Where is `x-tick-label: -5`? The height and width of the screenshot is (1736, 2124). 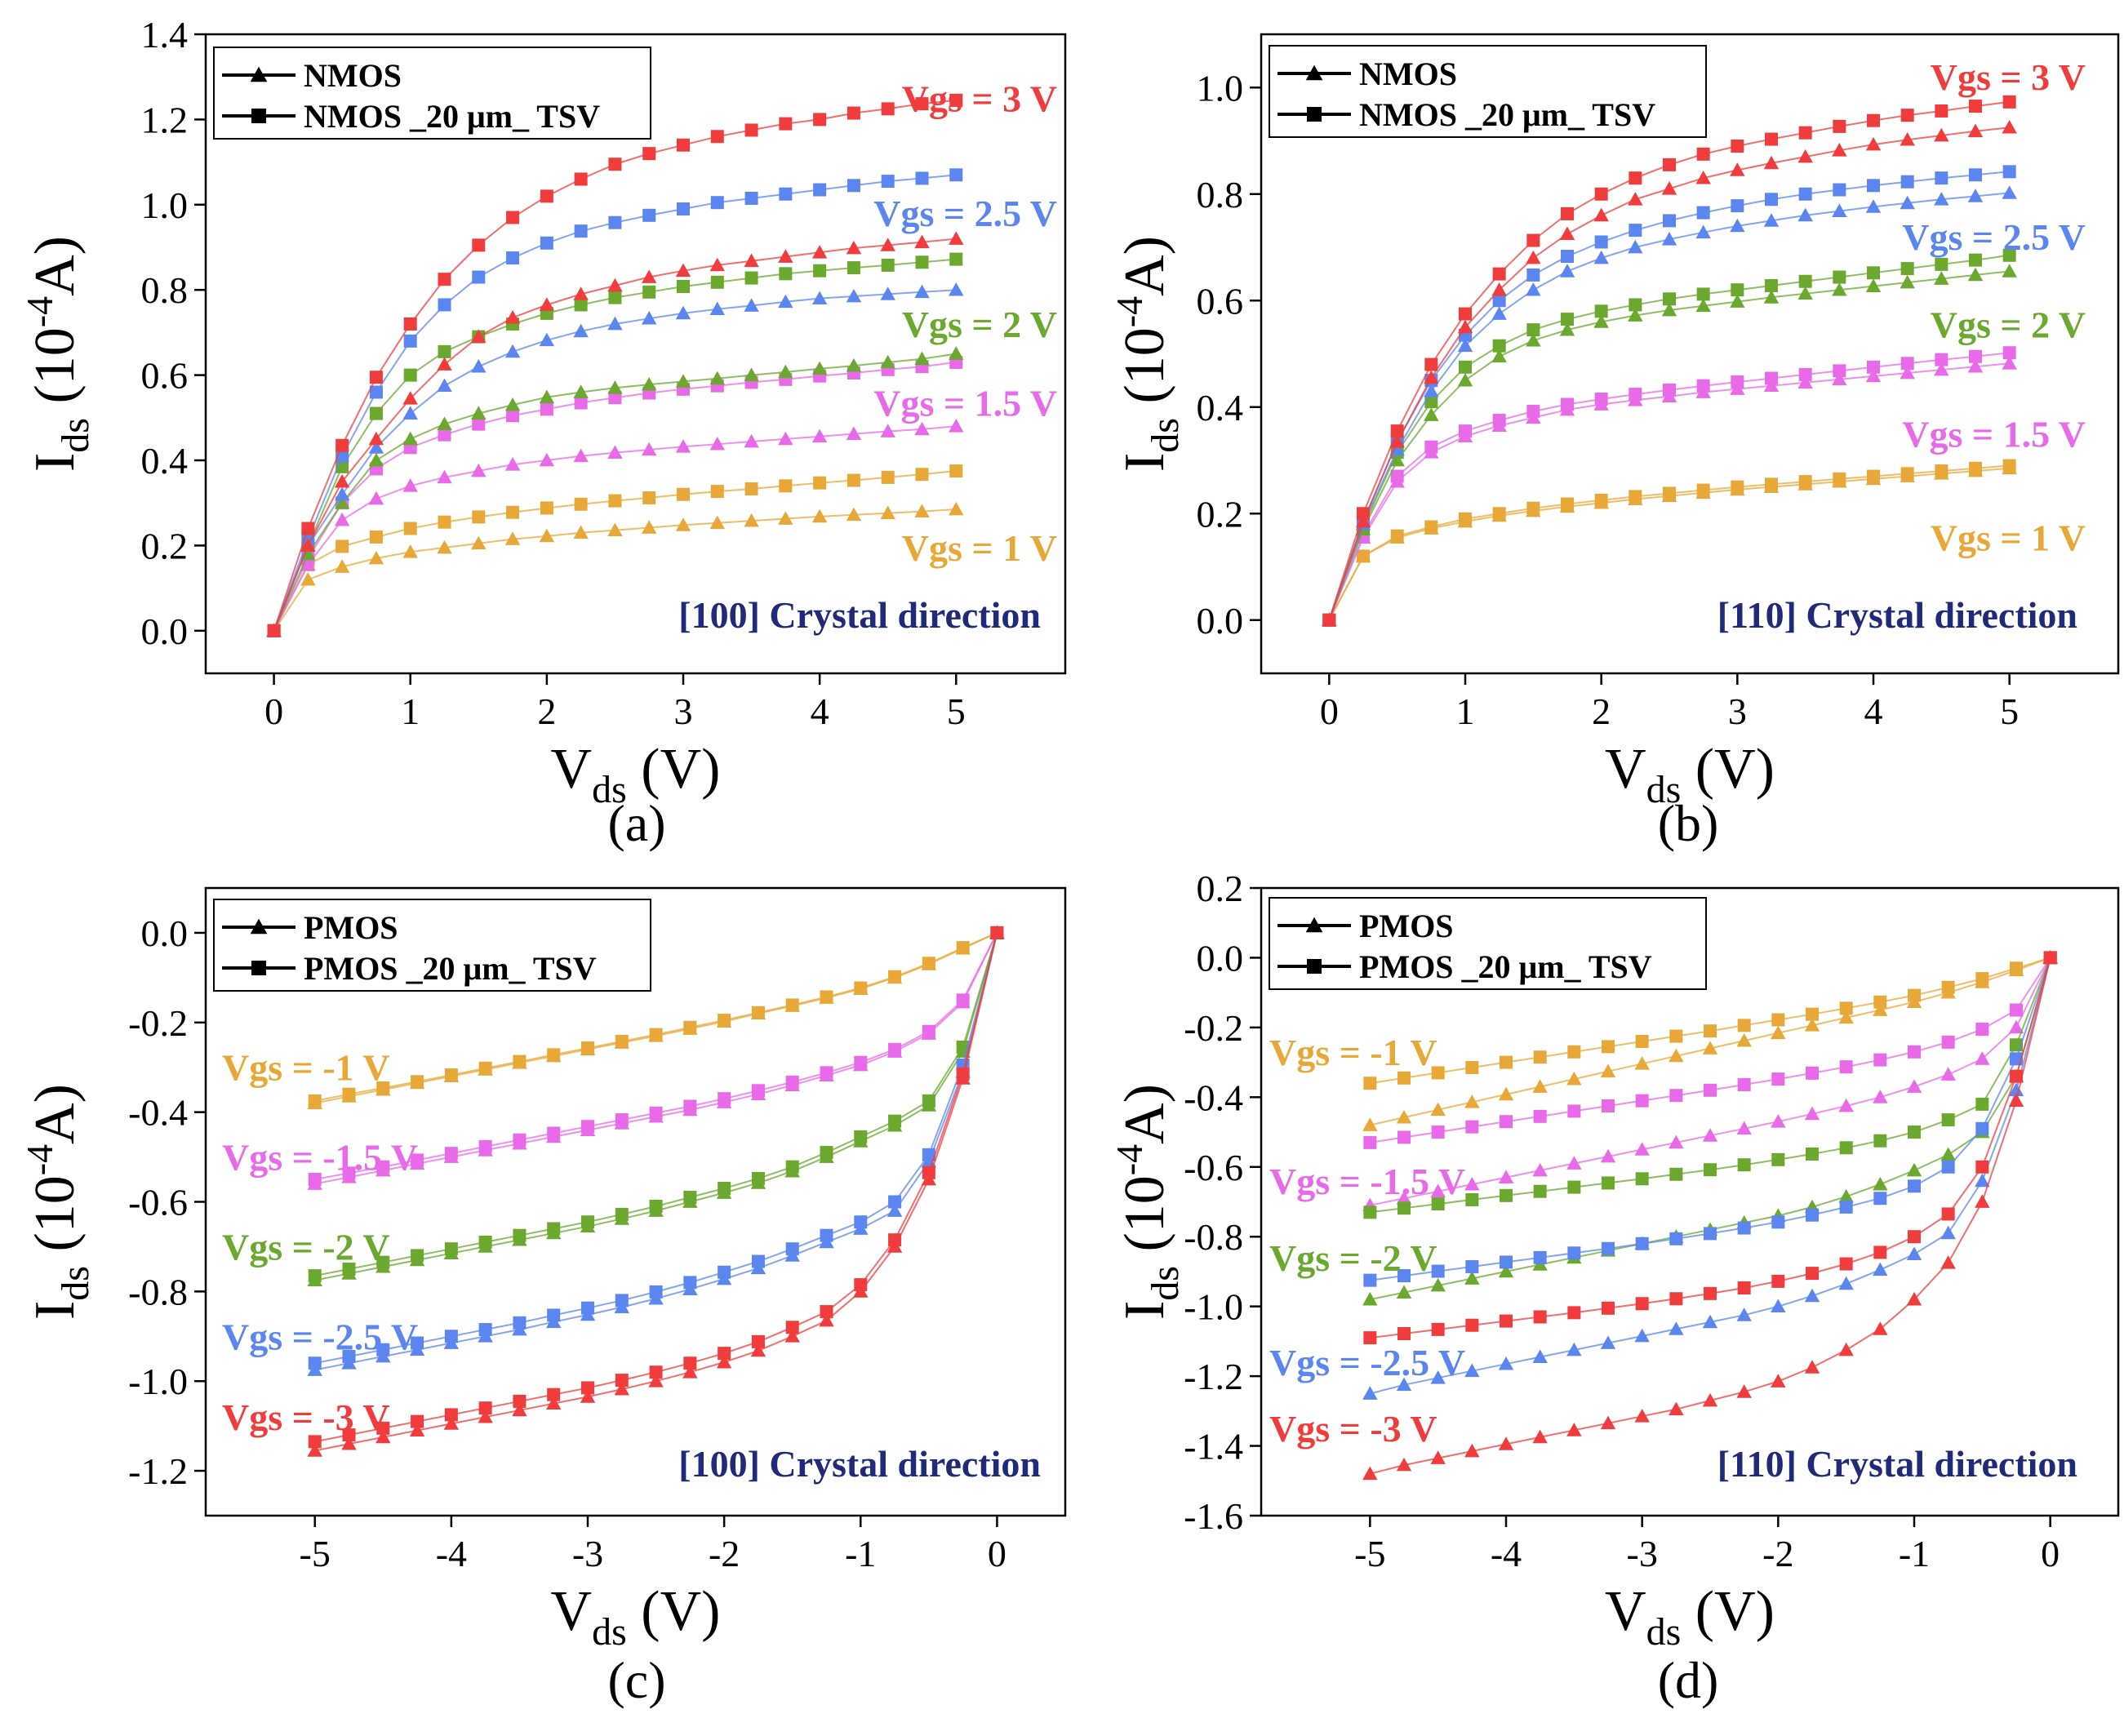 x-tick-label: -5 is located at coordinates (315, 1553).